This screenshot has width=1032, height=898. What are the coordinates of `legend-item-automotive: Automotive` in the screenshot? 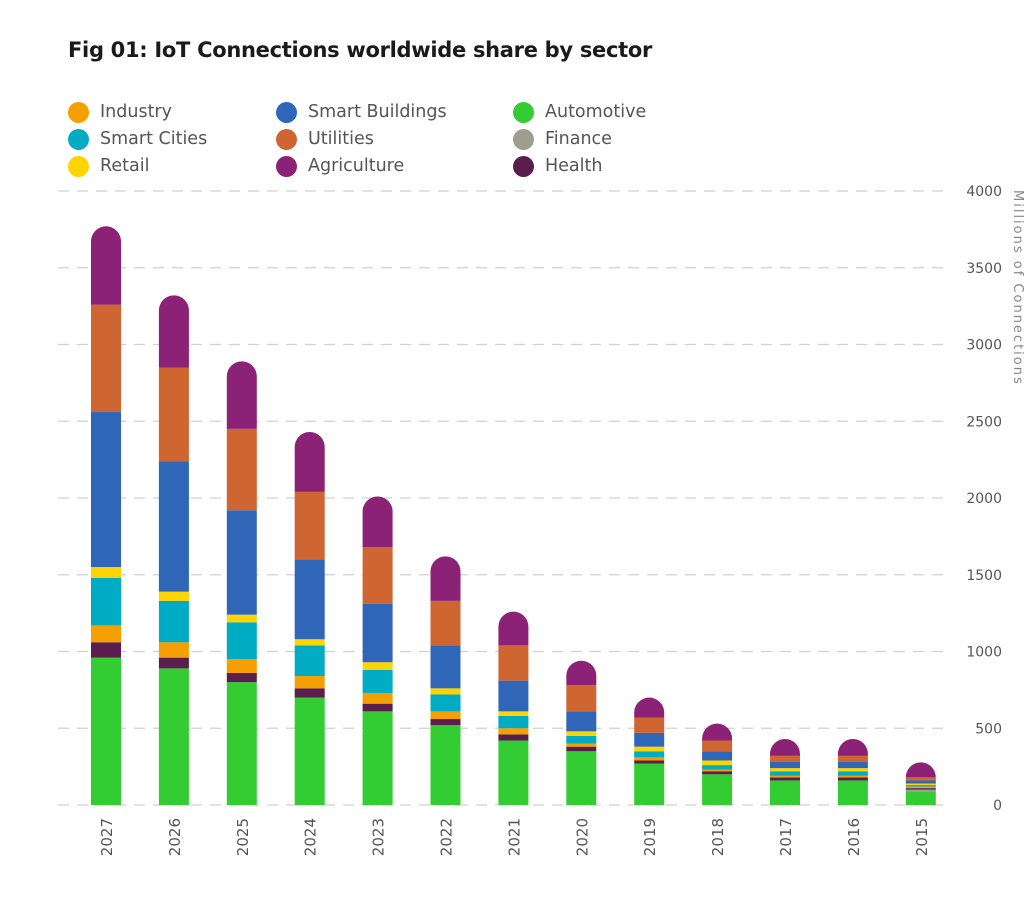 It's located at (579, 112).